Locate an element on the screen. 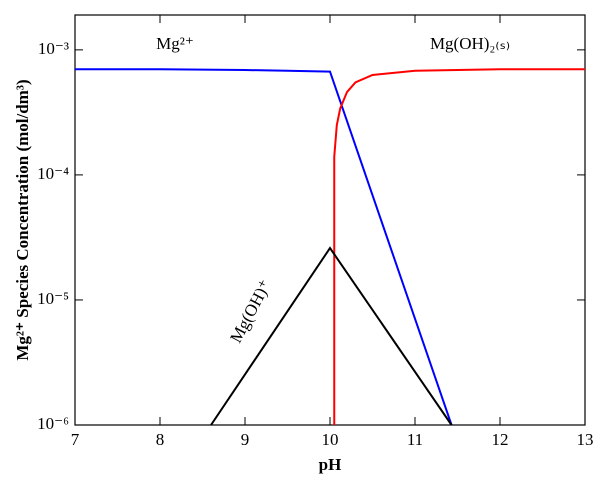 Image resolution: width=595 pixels, height=479 pixels. x-axis-title: pH is located at coordinates (330, 464).